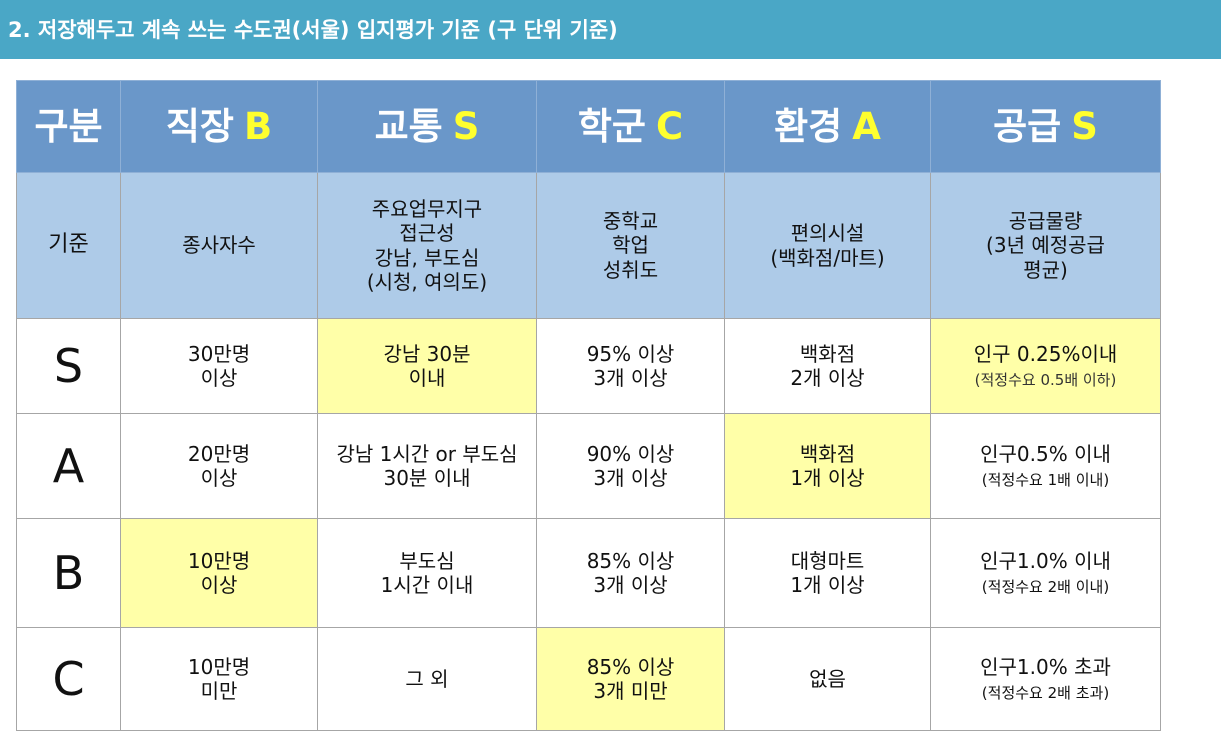 Image resolution: width=1221 pixels, height=754 pixels. I want to click on criteria-line: 평균), so click(1045, 269).